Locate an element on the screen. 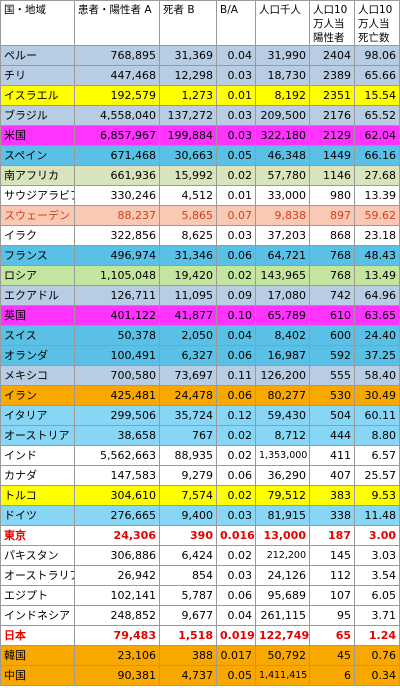 This screenshot has width=400, height=688. table-row: 中国 90,381 4,737 0.05 1,411,415 6 0.34 is located at coordinates (200, 675).